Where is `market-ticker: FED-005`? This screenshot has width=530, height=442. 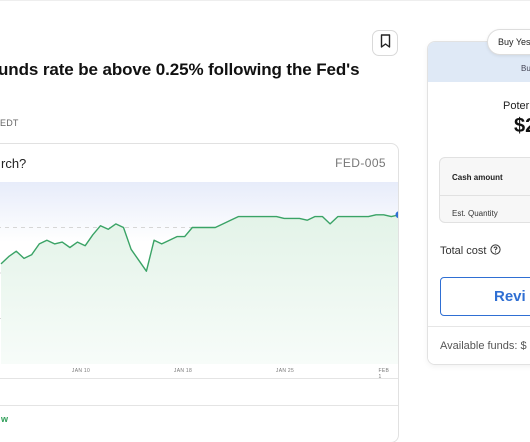 market-ticker: FED-005 is located at coordinates (360, 163).